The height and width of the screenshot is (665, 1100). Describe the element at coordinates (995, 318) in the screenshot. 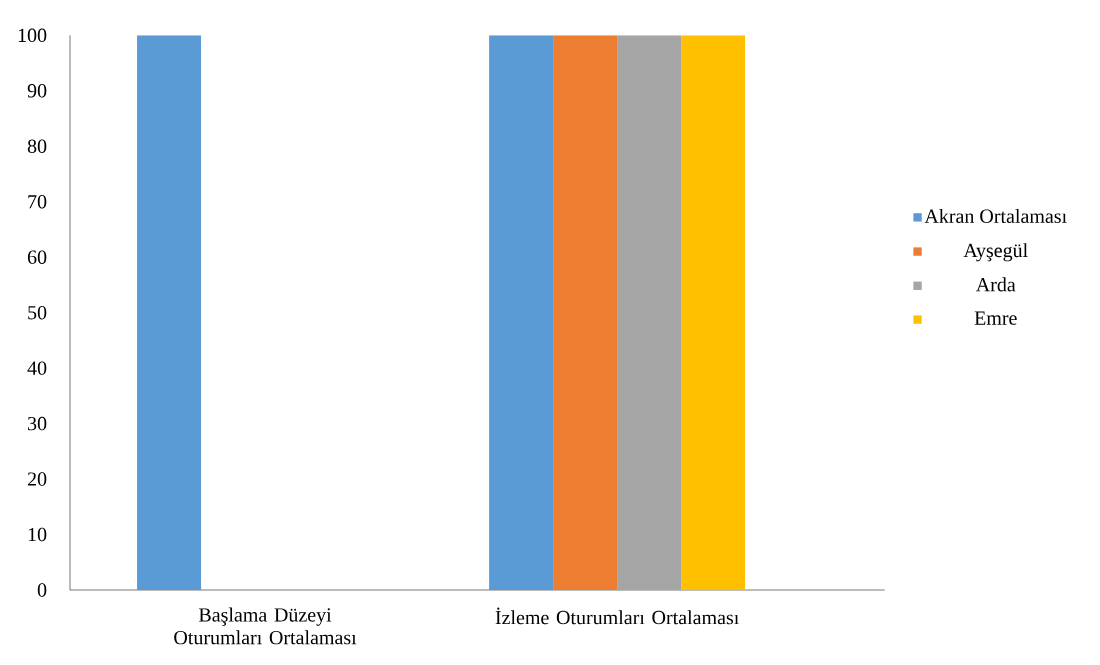

I see `text: Emre` at that location.